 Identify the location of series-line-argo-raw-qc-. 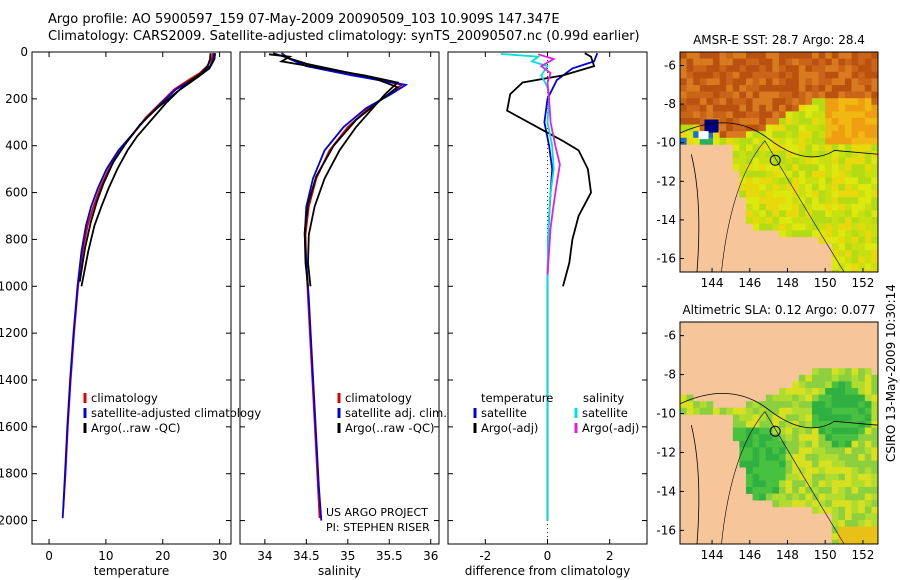
(146, 170).